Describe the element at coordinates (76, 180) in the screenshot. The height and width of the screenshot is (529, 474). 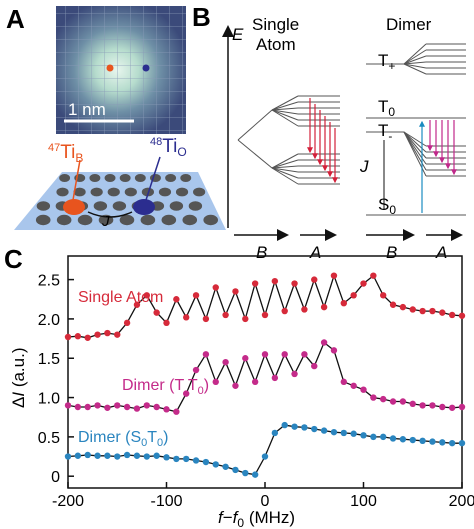
I see `atom-b-leader` at that location.